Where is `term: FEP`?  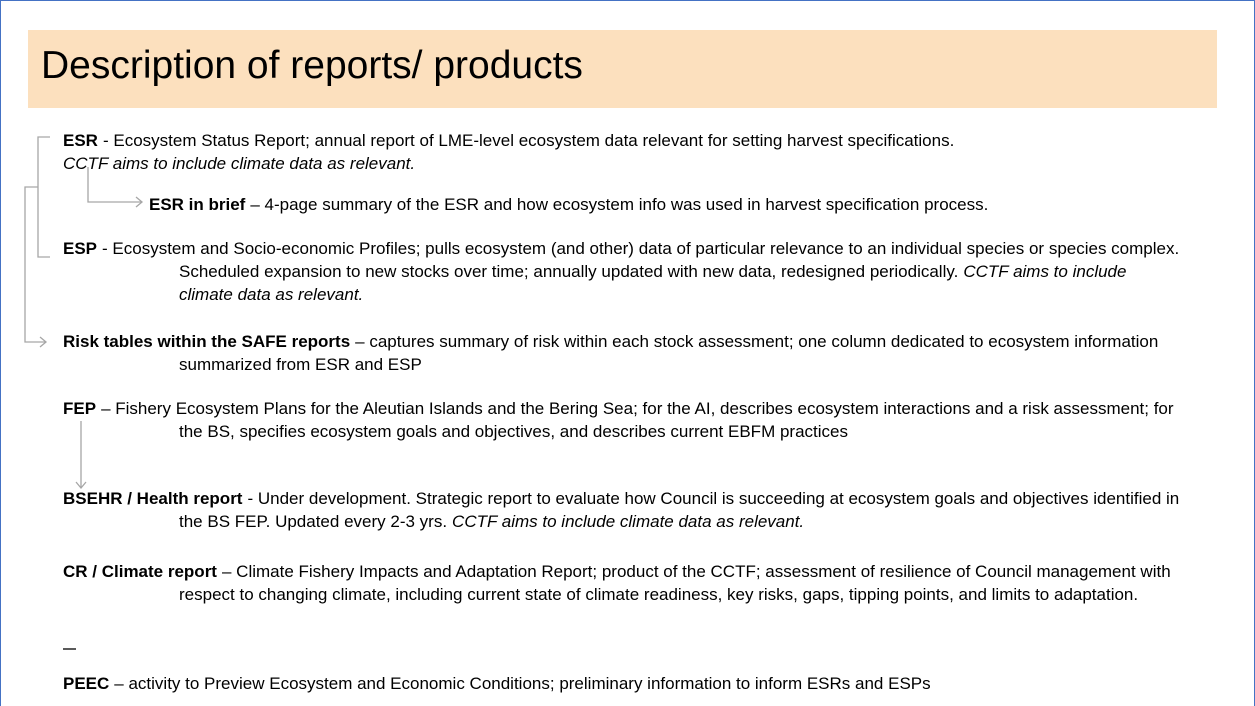
term: FEP is located at coordinates (80, 408).